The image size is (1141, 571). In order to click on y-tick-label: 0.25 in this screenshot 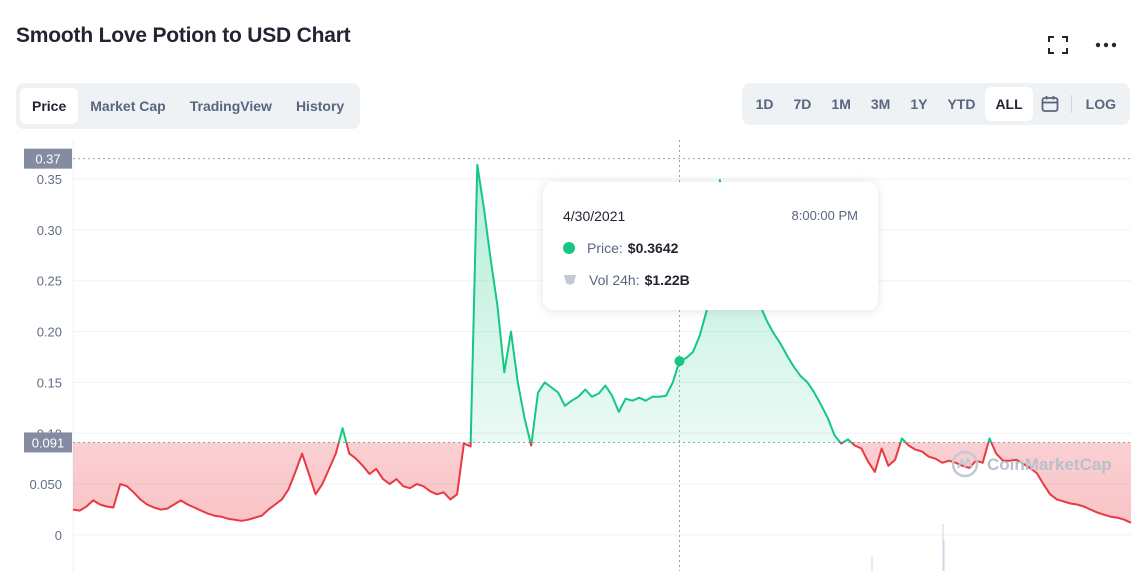, I will do `click(49, 281)`.